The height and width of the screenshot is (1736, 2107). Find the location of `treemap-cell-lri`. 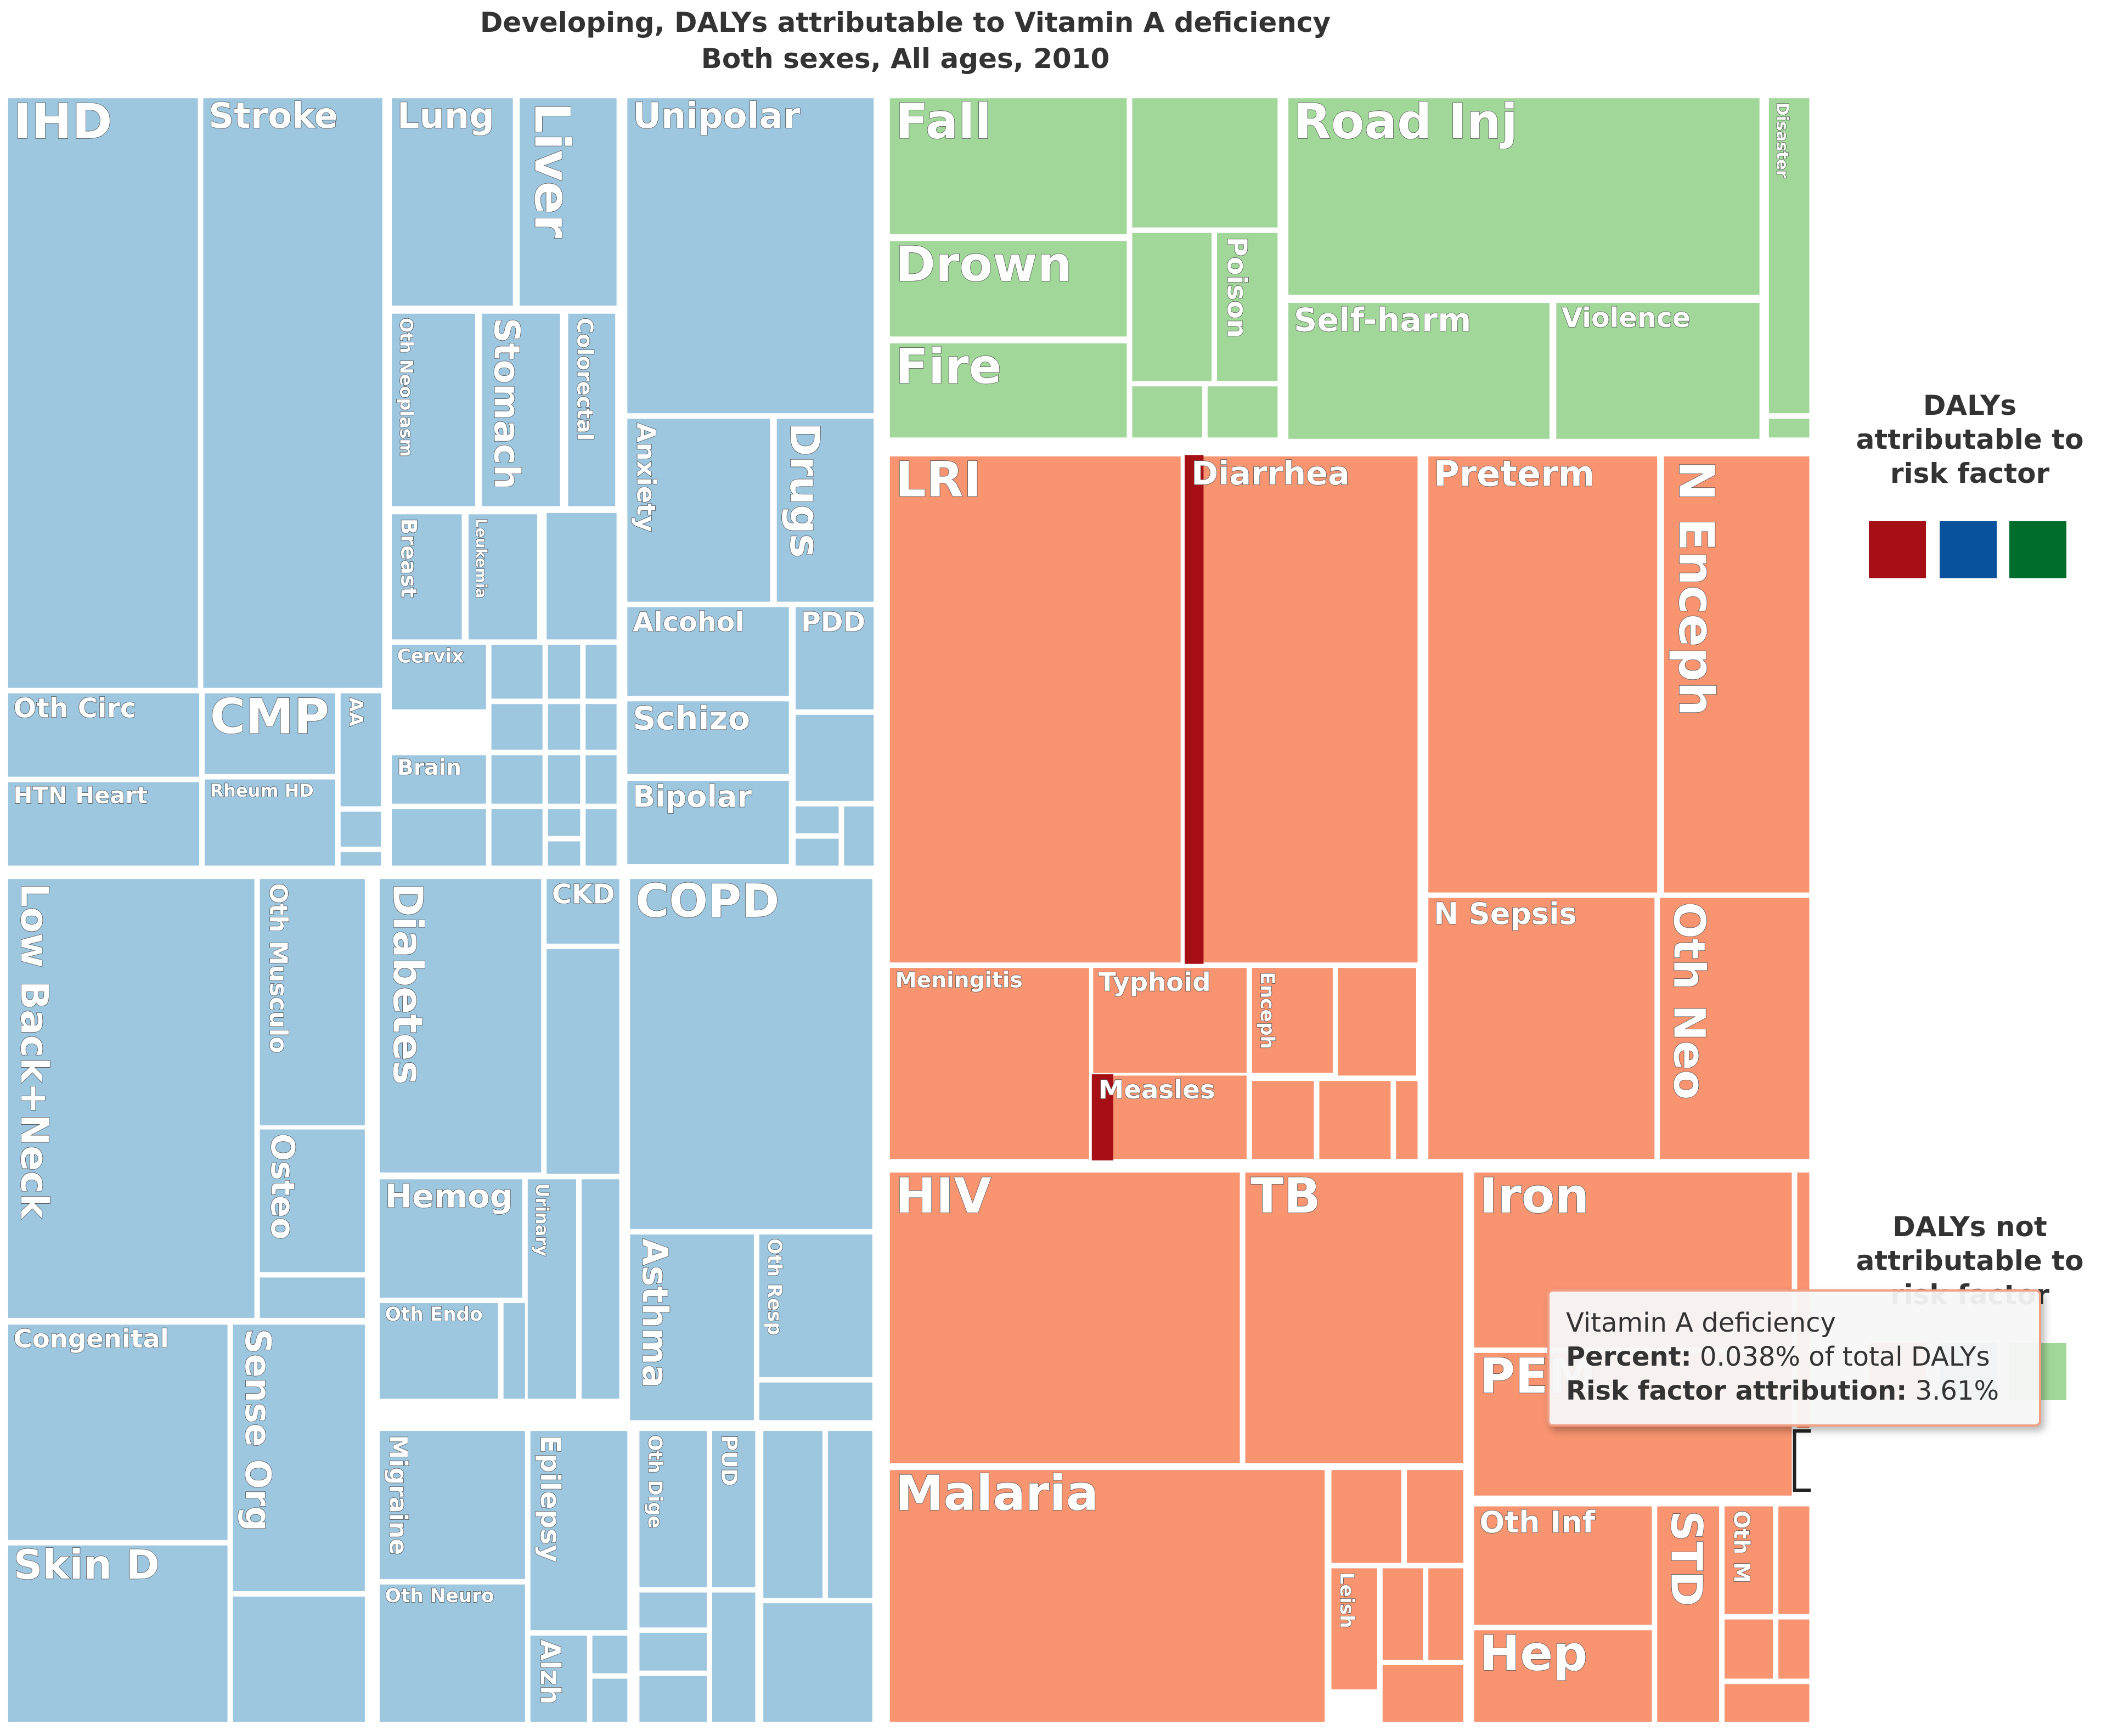

treemap-cell-lri is located at coordinates (1035, 709).